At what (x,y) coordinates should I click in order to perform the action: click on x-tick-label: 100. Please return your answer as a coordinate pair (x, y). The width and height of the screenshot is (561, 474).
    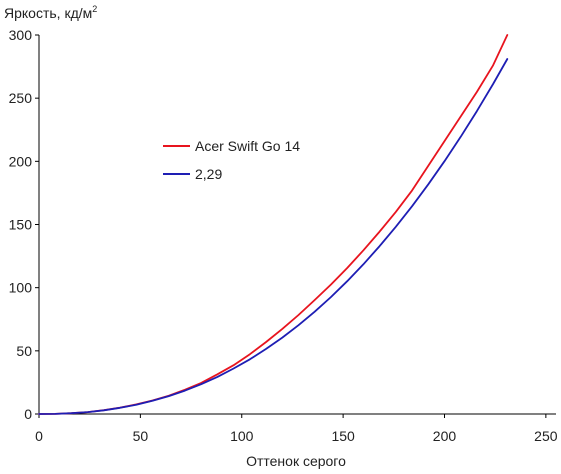
    Looking at the image, I should click on (242, 436).